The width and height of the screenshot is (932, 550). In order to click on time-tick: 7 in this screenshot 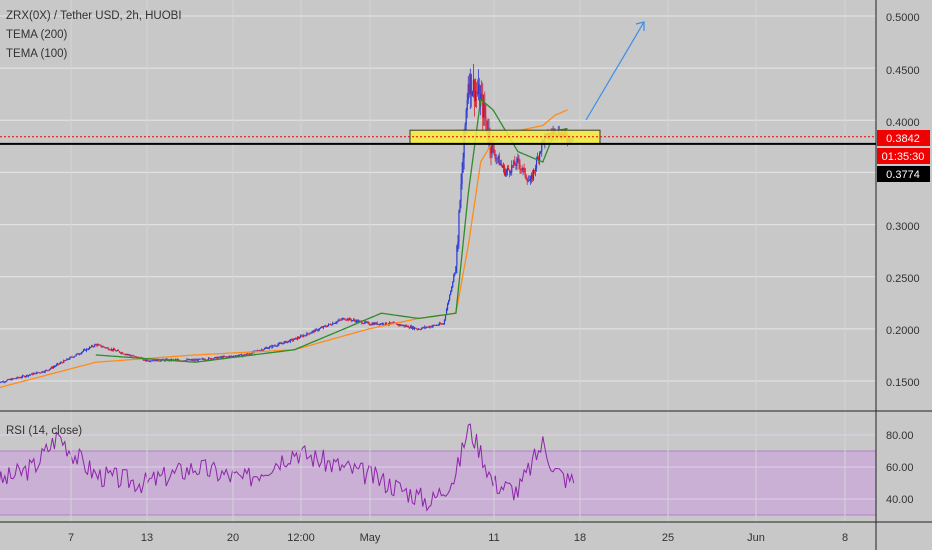, I will do `click(71, 538)`.